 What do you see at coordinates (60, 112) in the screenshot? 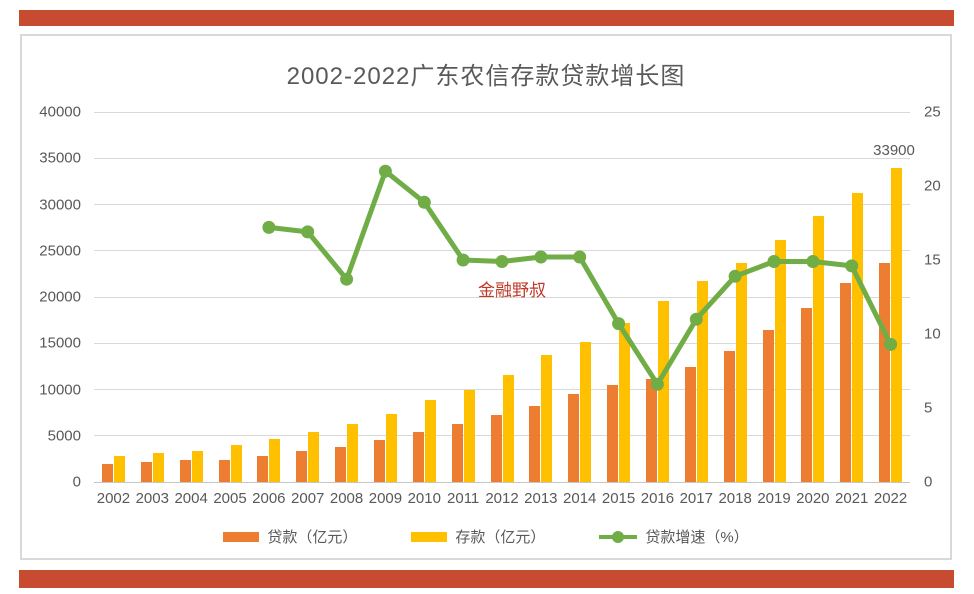
I see `y-axis-label-left: 40000` at bounding box center [60, 112].